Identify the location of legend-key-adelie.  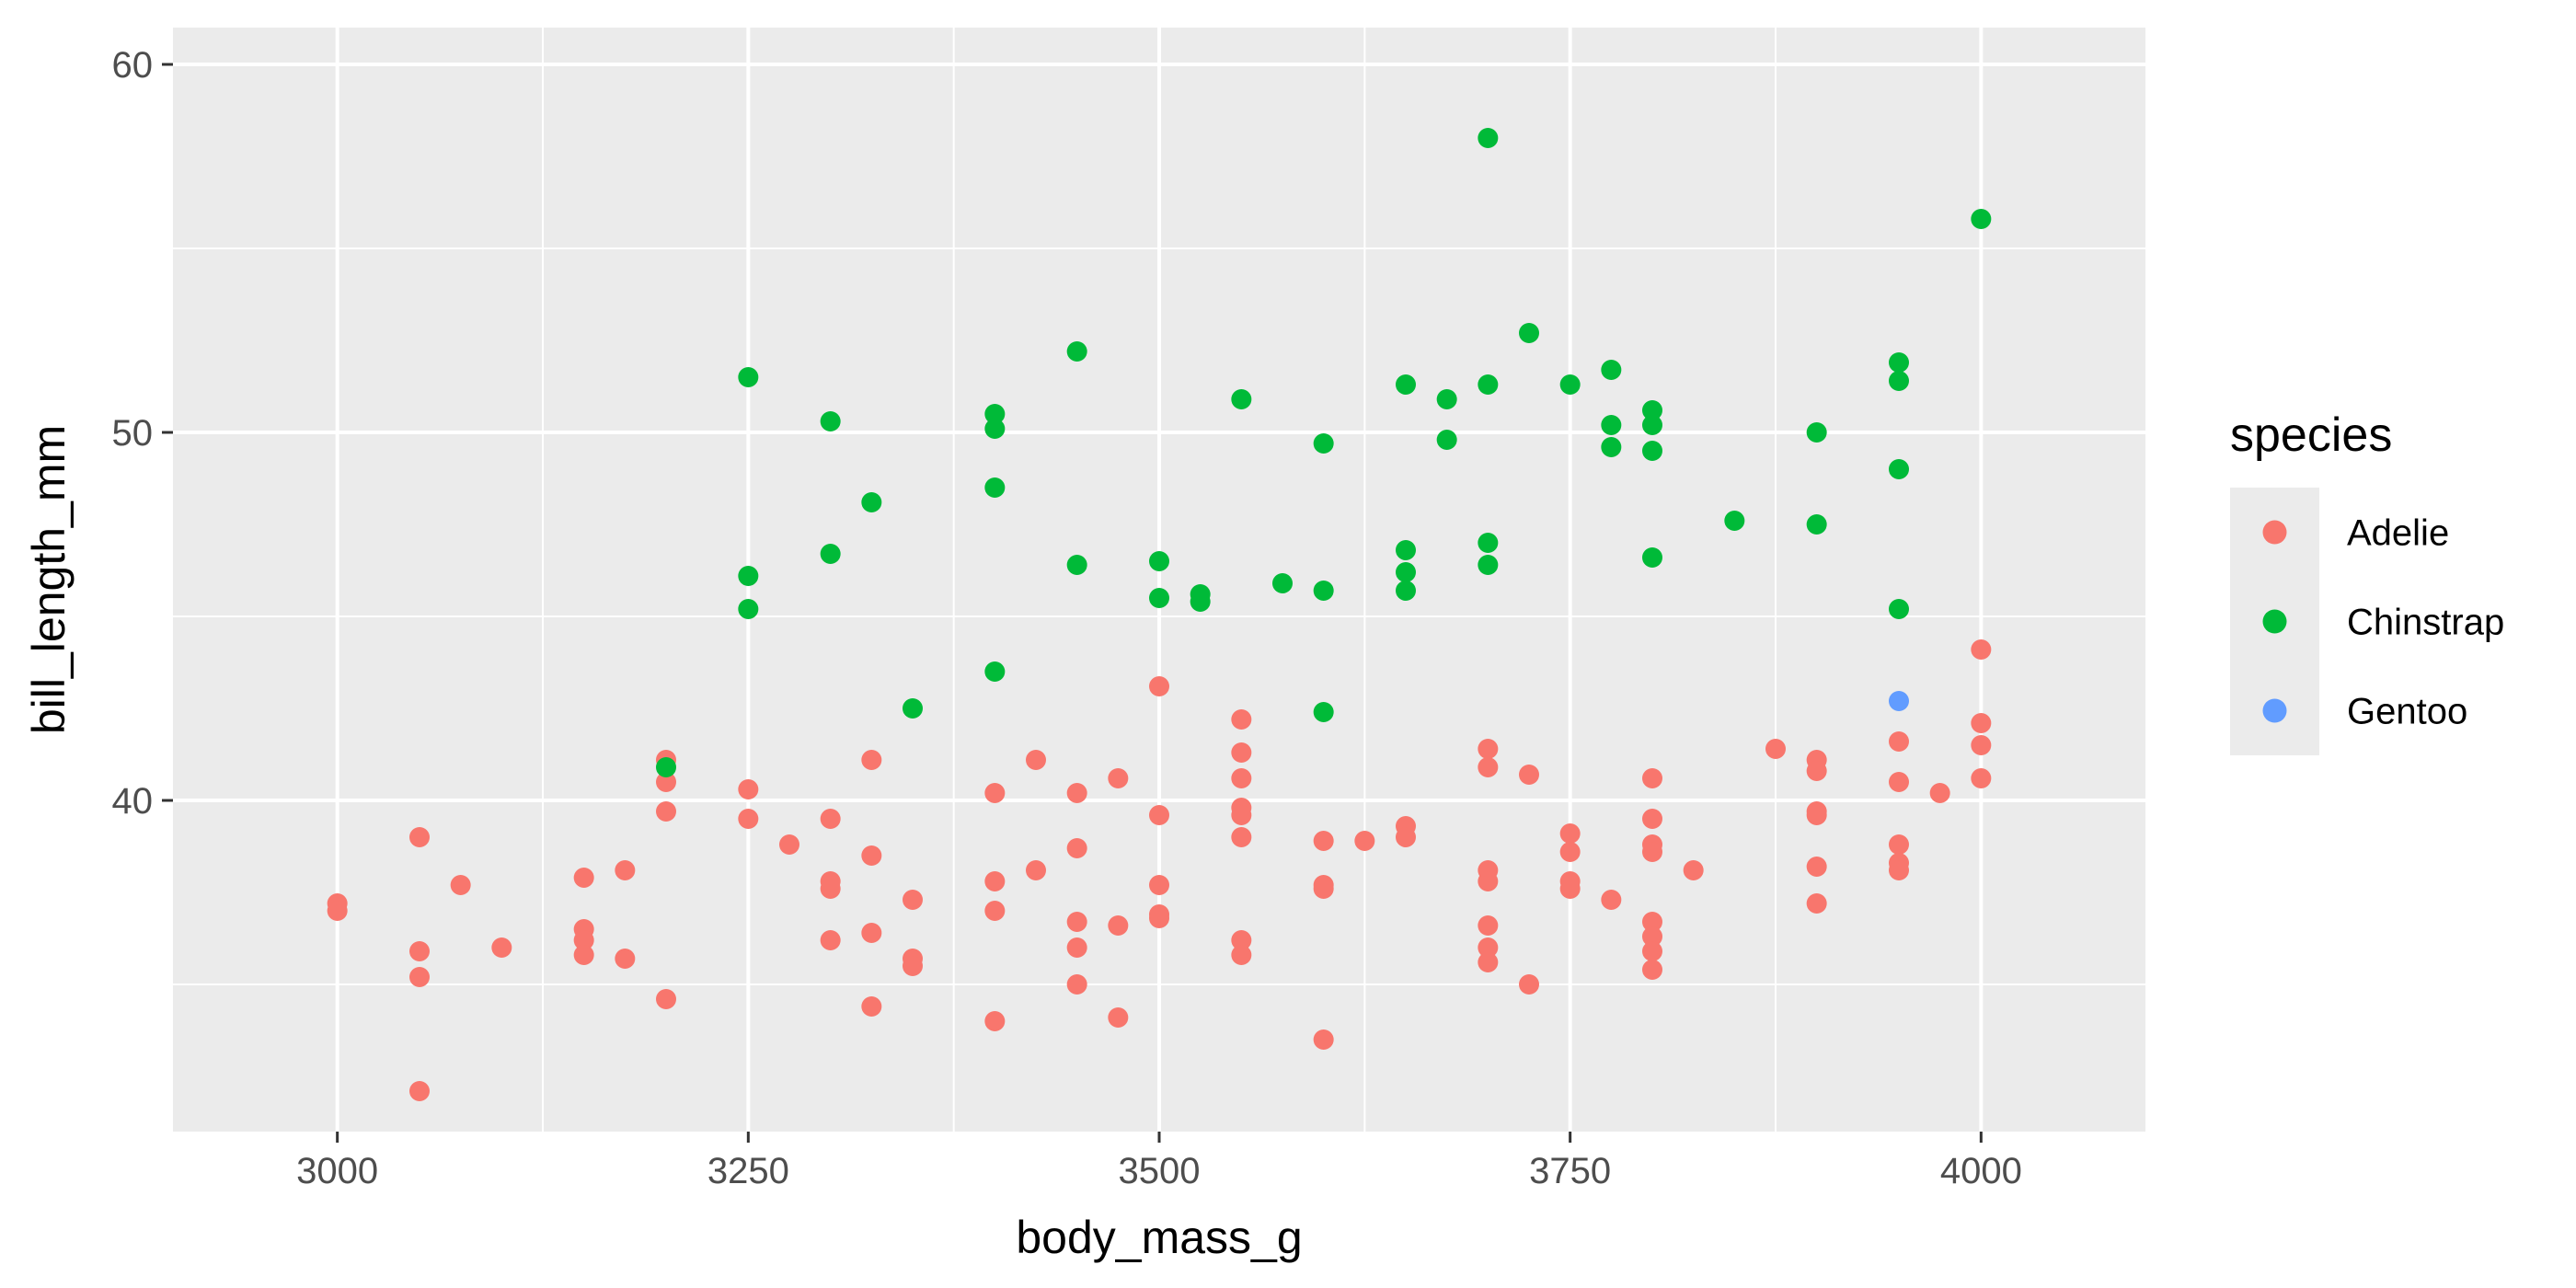
(2274, 532).